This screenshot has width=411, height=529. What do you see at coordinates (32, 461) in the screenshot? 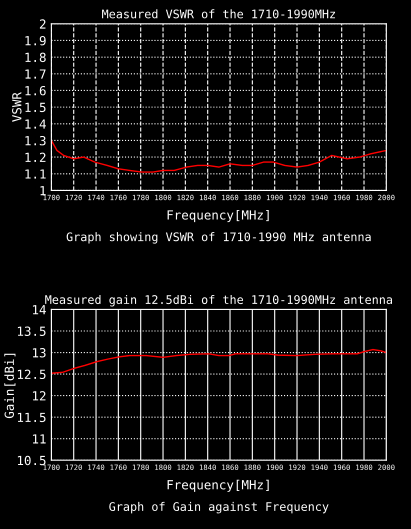
I see `y-tick-label: 10.5` at bounding box center [32, 461].